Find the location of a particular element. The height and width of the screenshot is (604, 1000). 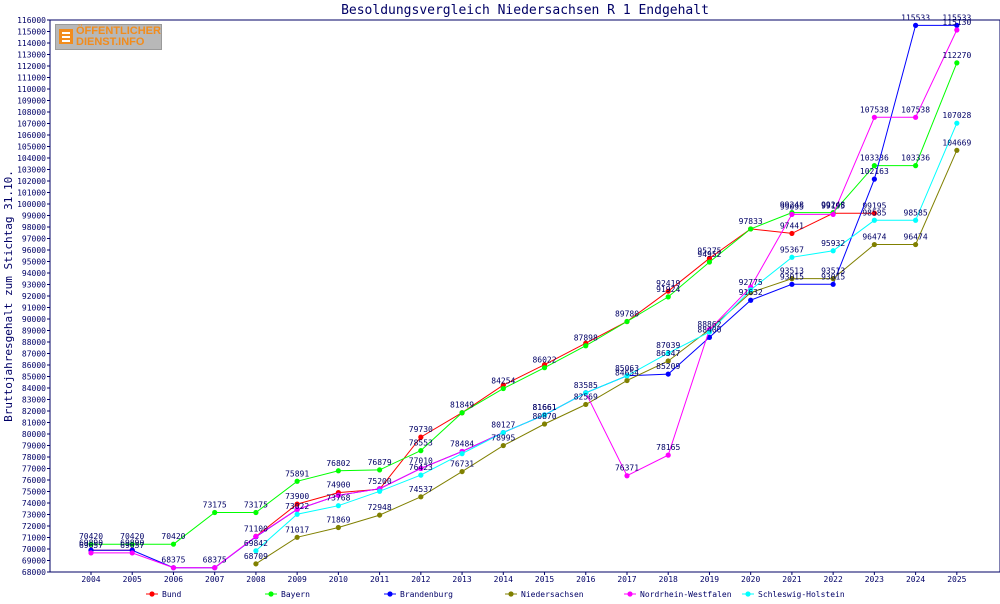

y-tick-label: 110000 is located at coordinates (31, 89).